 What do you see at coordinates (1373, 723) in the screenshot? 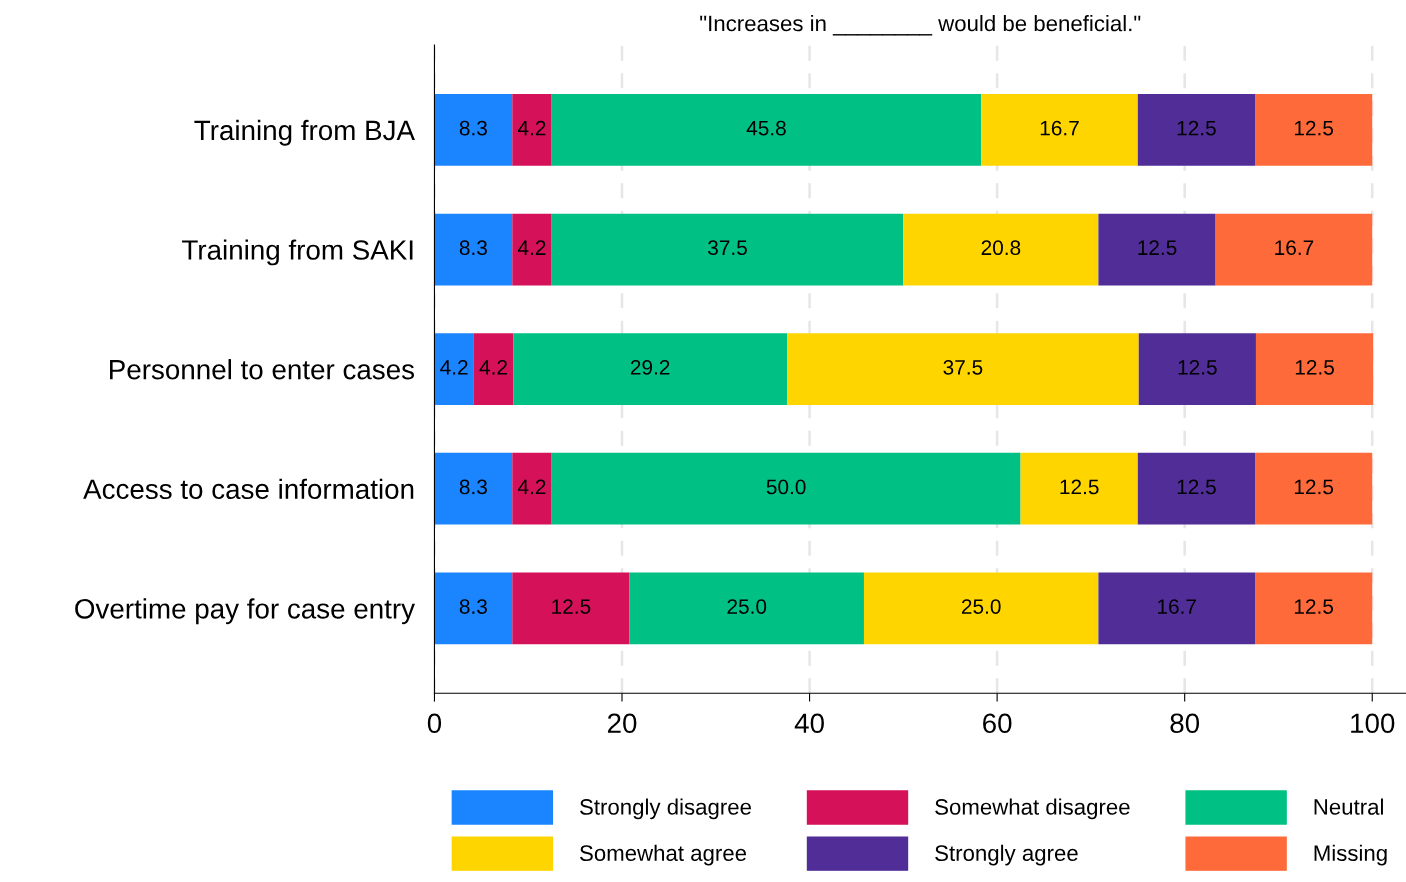
I see `x-tick-label: 100` at bounding box center [1373, 723].